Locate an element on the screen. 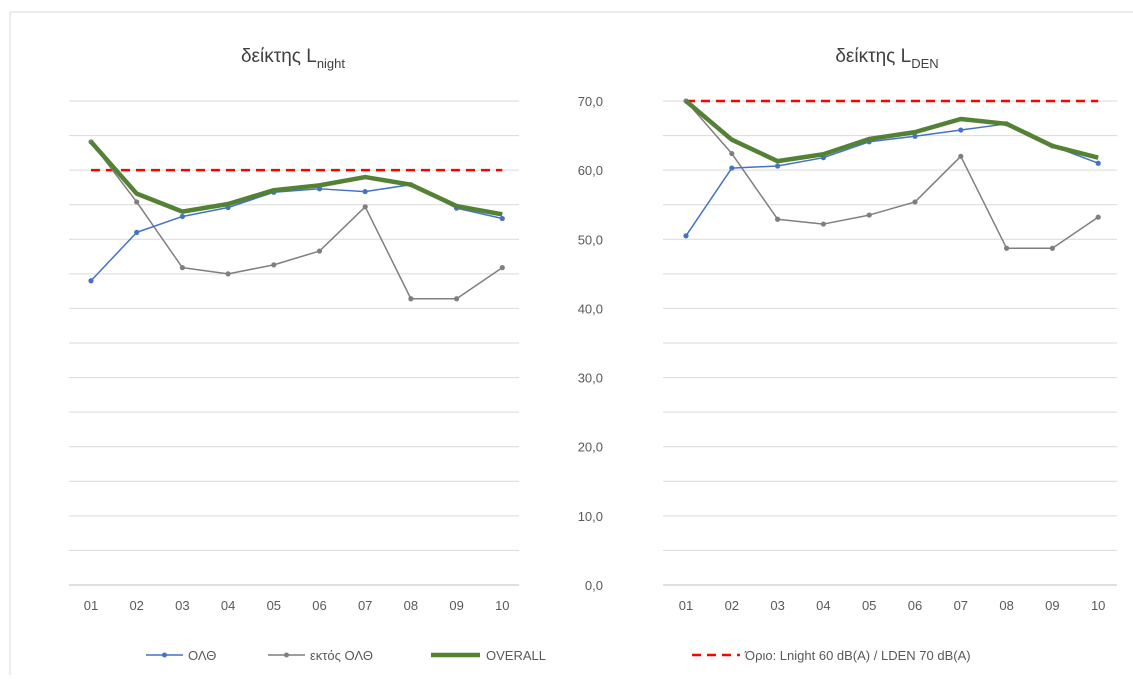 The width and height of the screenshot is (1133, 680). legend-marker-ektos is located at coordinates (286, 655).